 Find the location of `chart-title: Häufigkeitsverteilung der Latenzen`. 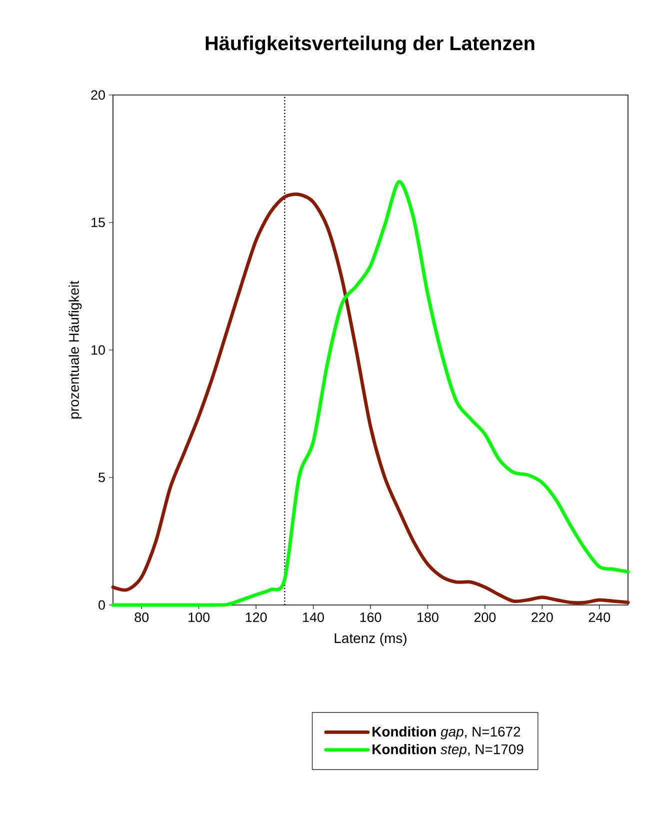

chart-title: Häufigkeitsverteilung der Latenzen is located at coordinates (370, 45).